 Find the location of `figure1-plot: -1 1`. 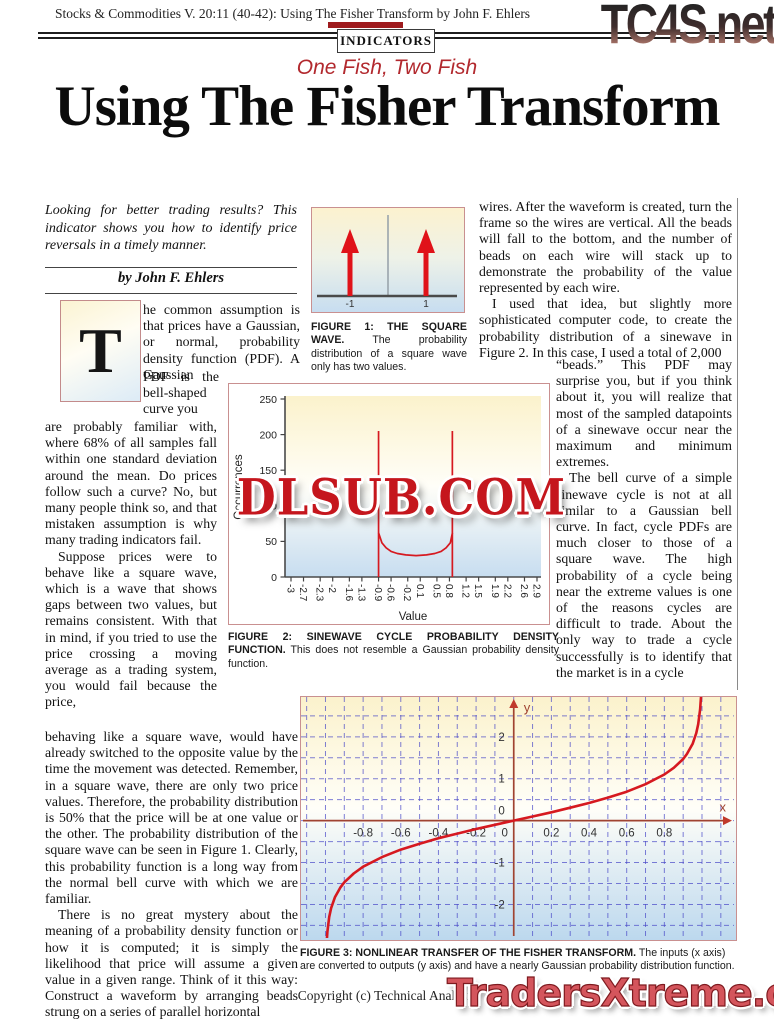

figure1-plot: -1 1 is located at coordinates (387, 262).